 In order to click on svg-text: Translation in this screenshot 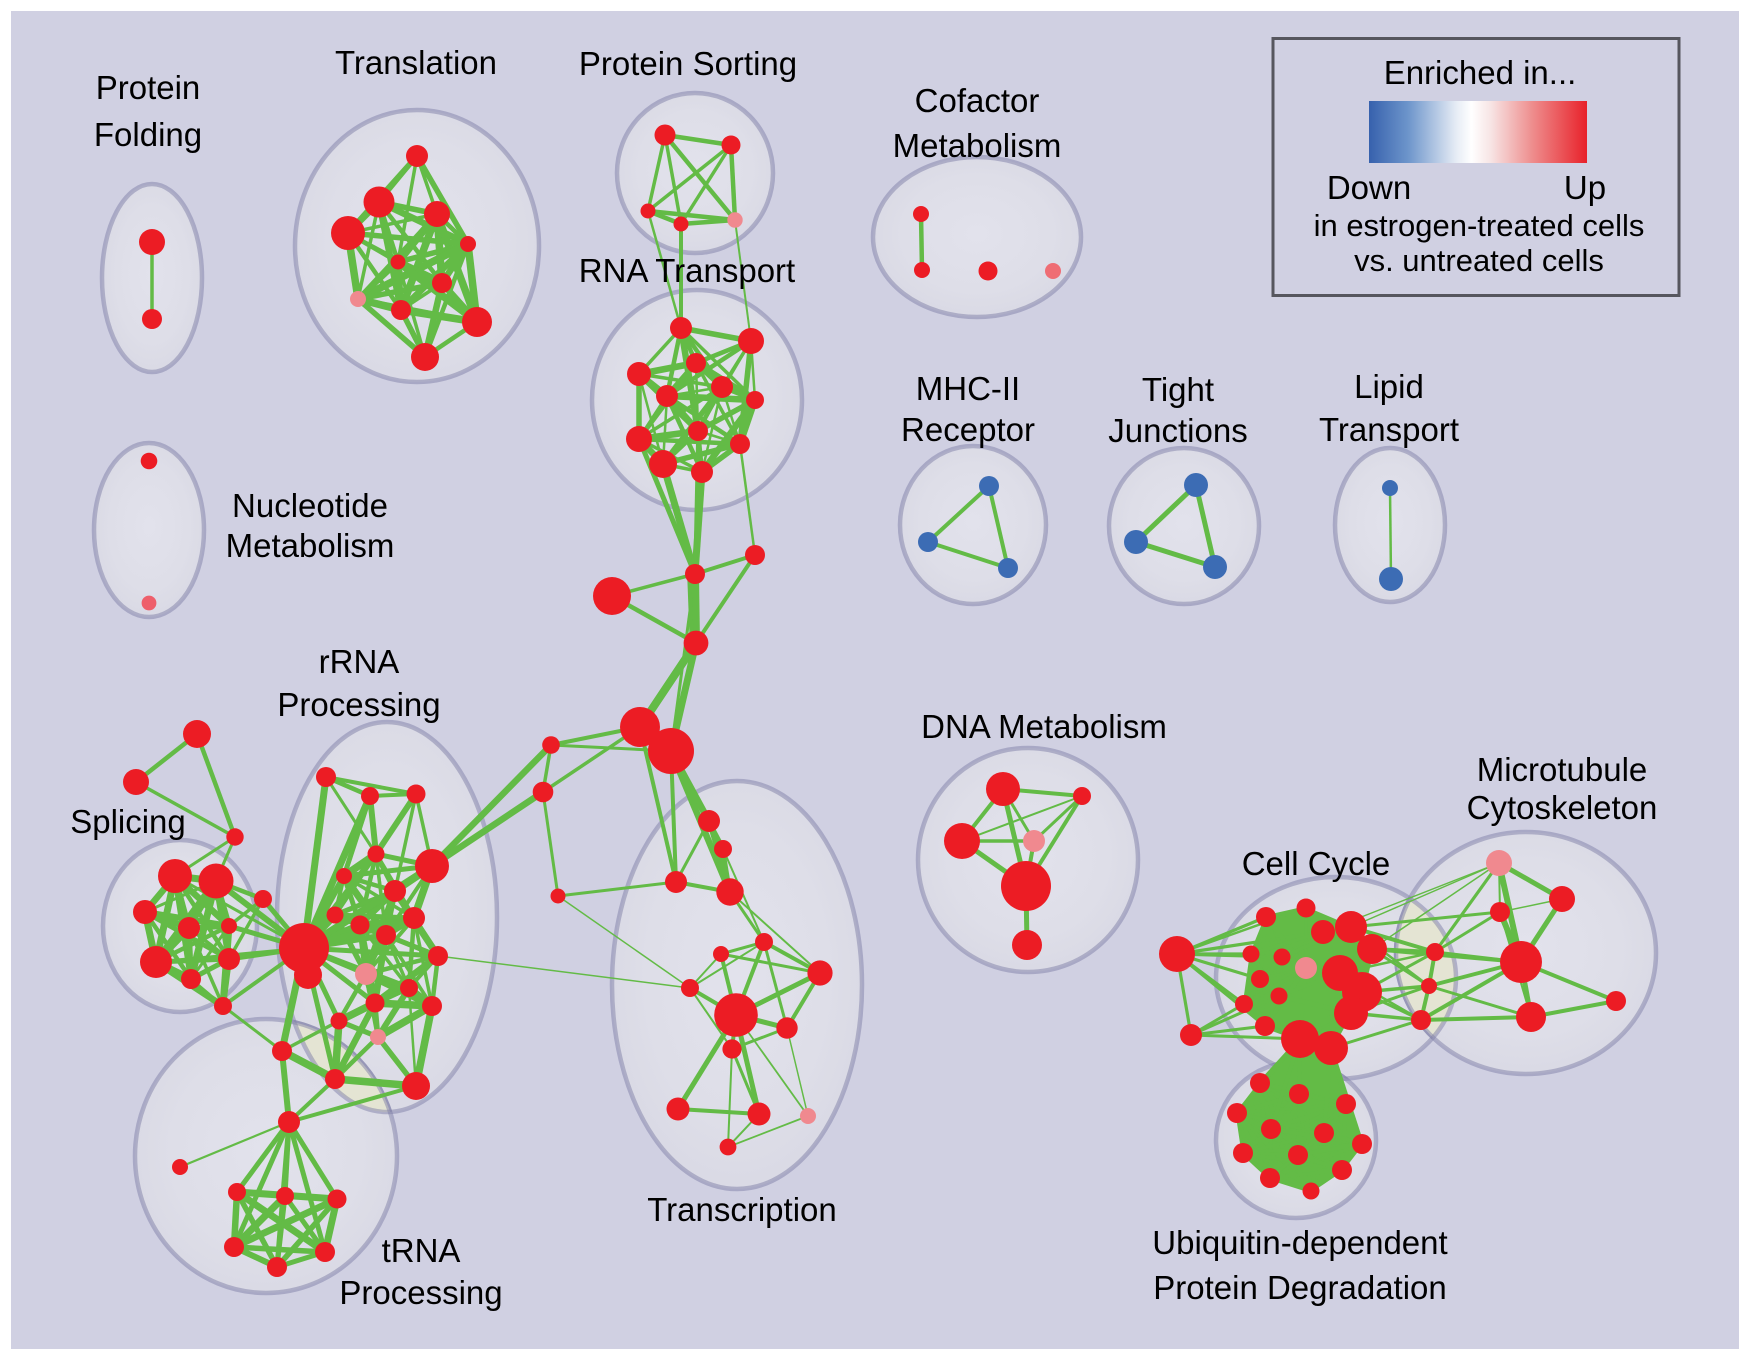, I will do `click(416, 62)`.